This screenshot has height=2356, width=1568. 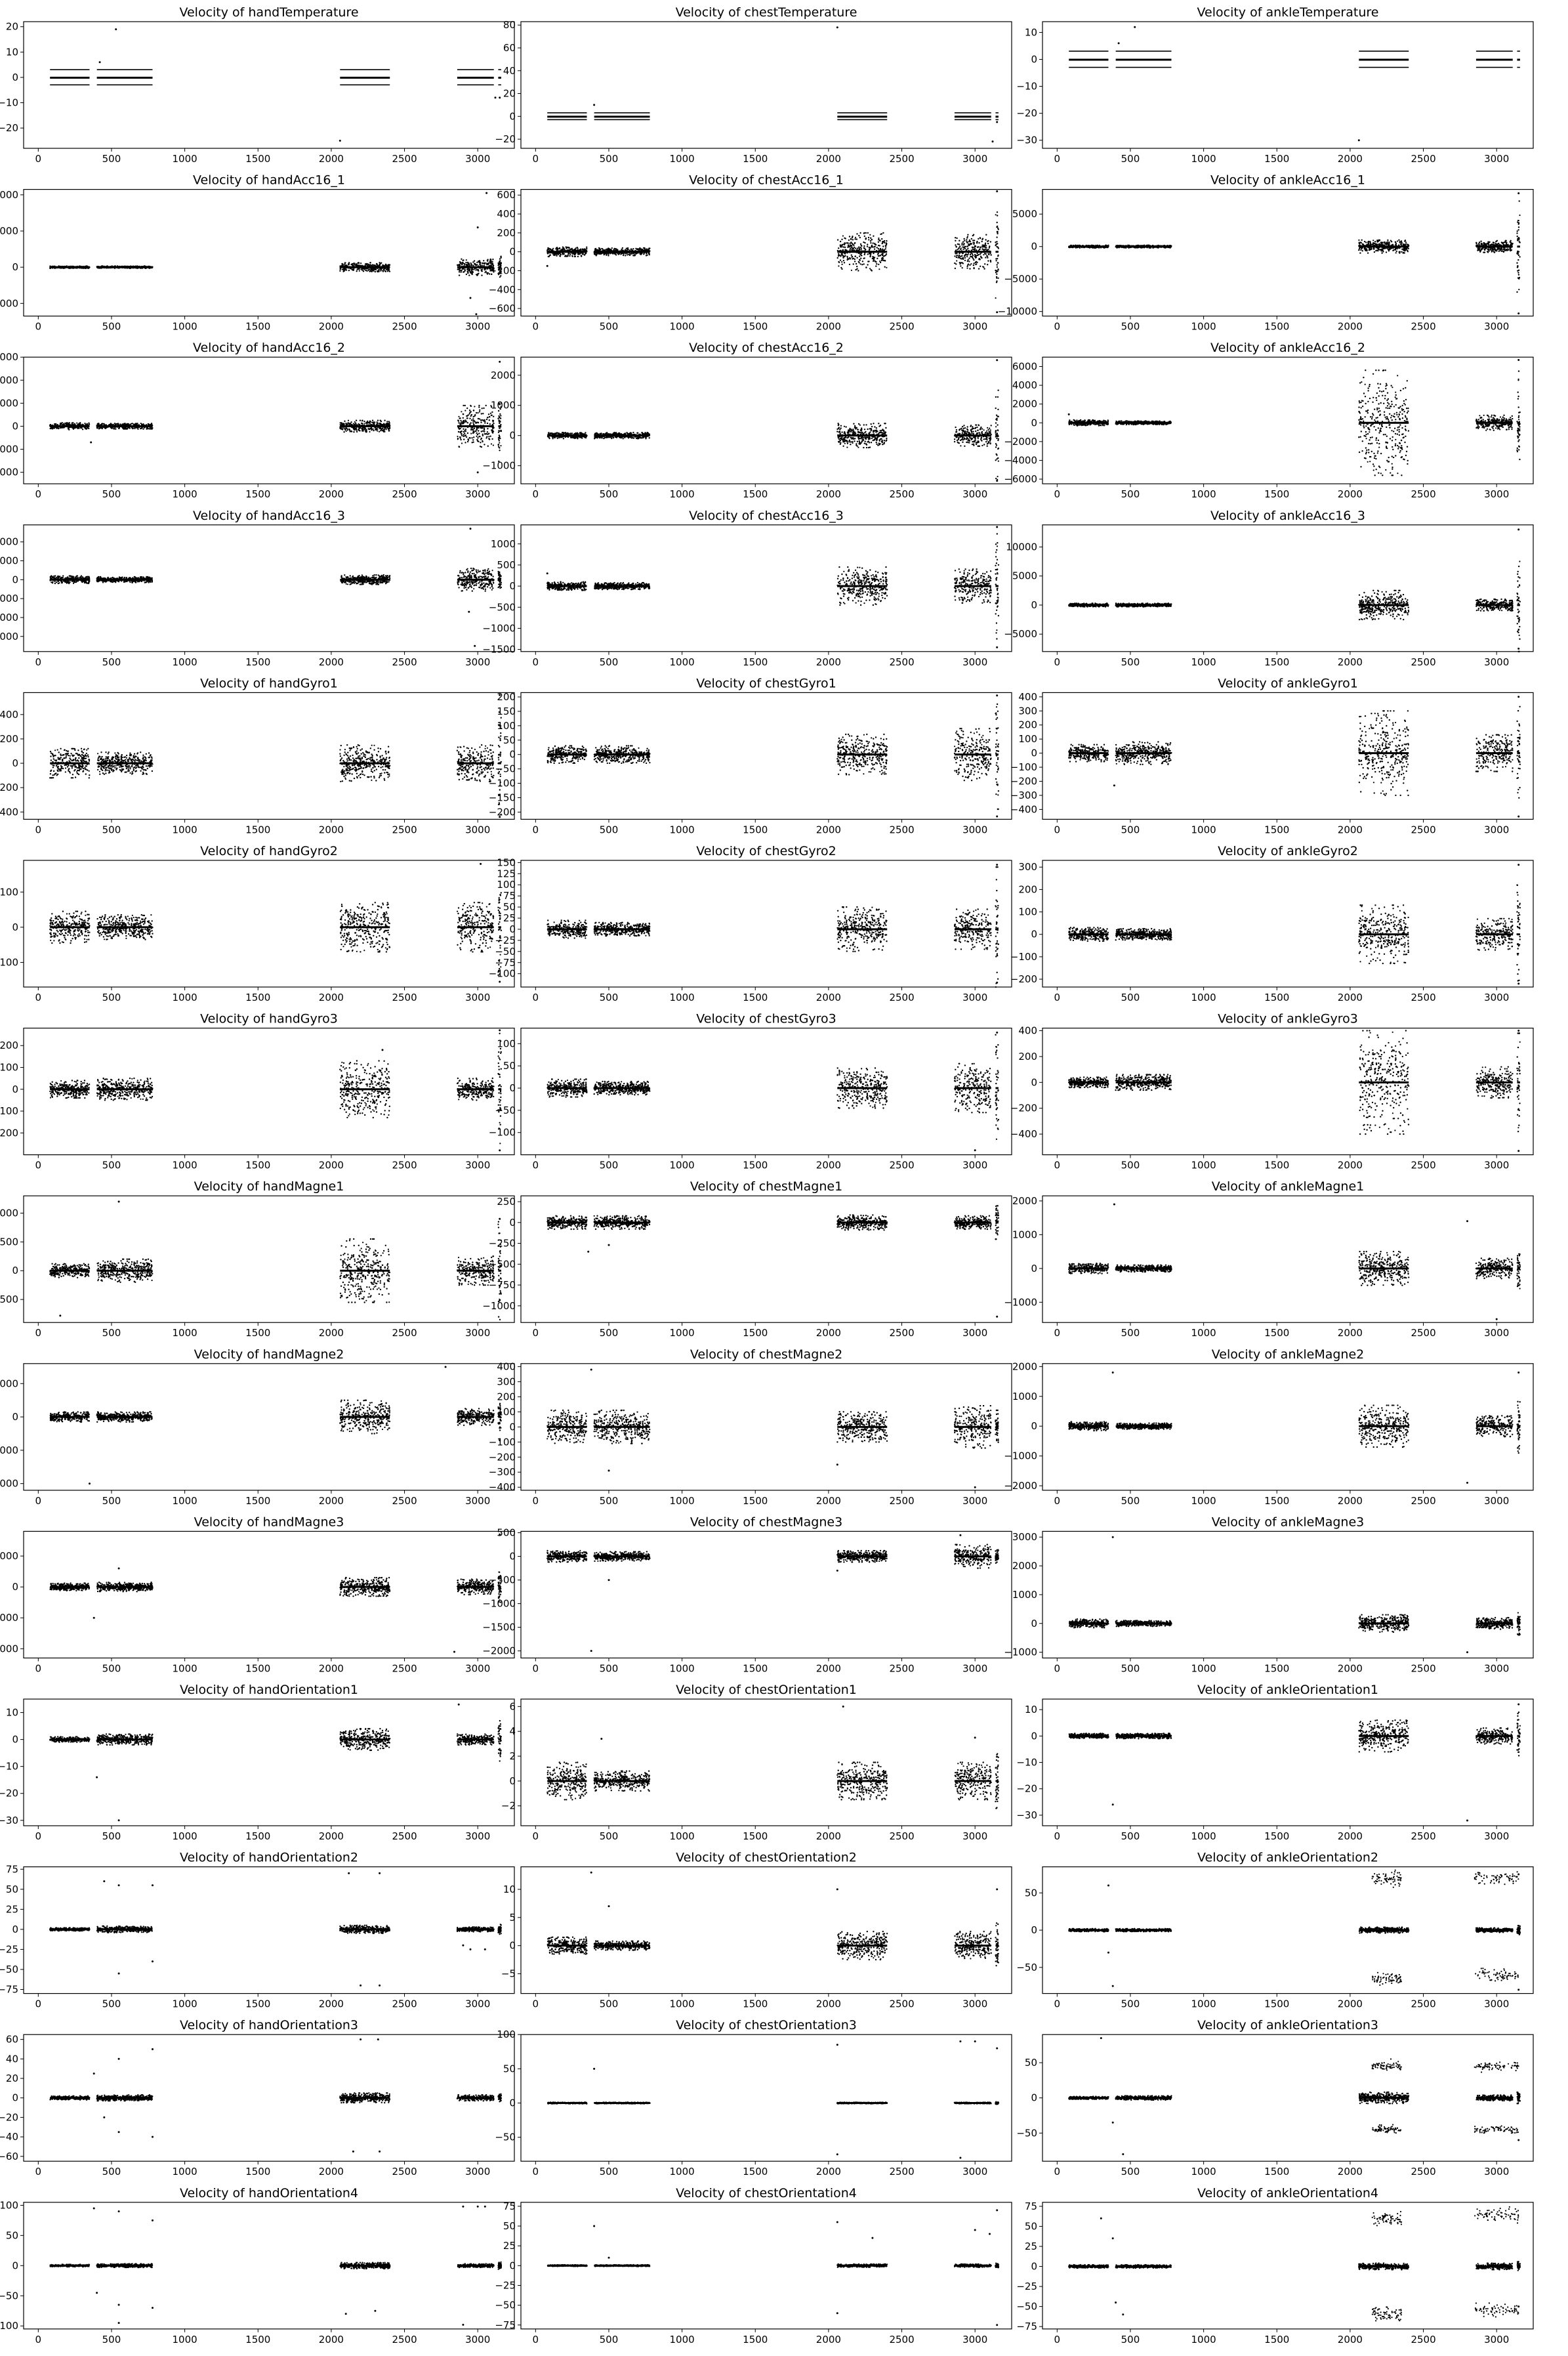 What do you see at coordinates (269, 348) in the screenshot?
I see `chart-title: Velocity of handAcc16_2` at bounding box center [269, 348].